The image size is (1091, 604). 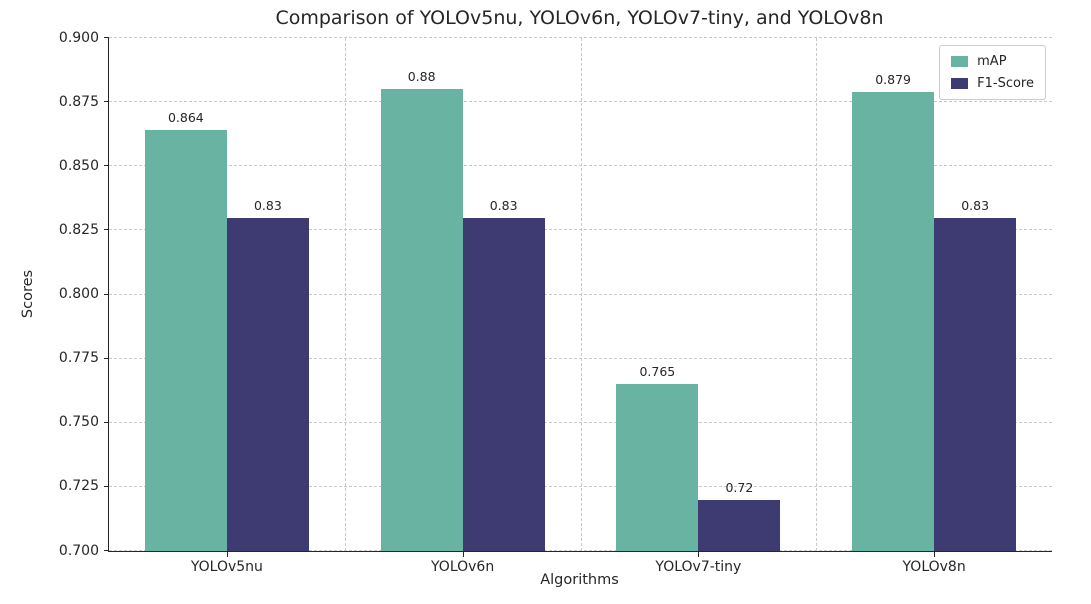 What do you see at coordinates (78, 294) in the screenshot?
I see `y-tick-label: 0.800` at bounding box center [78, 294].